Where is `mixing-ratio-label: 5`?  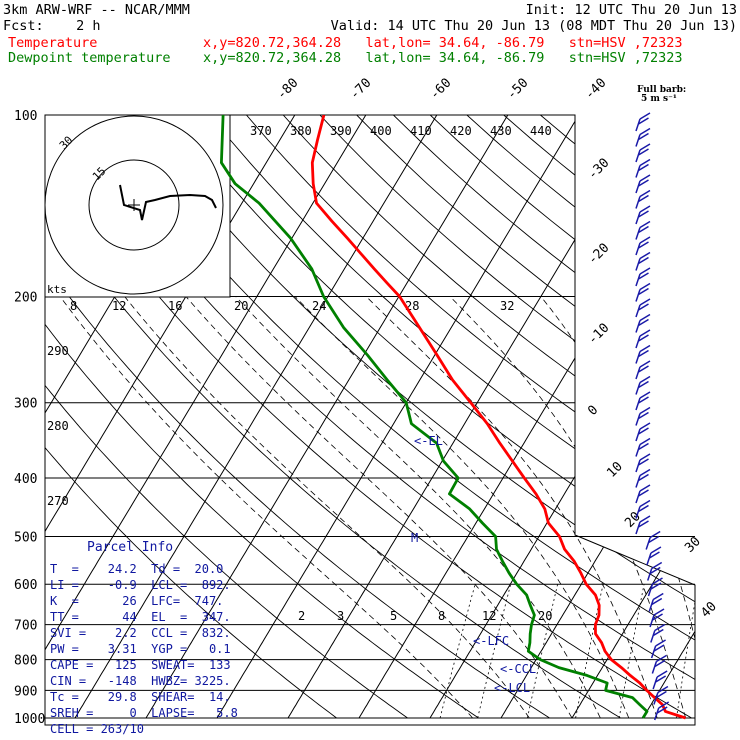
mixing-ratio-label: 5 is located at coordinates (393, 616).